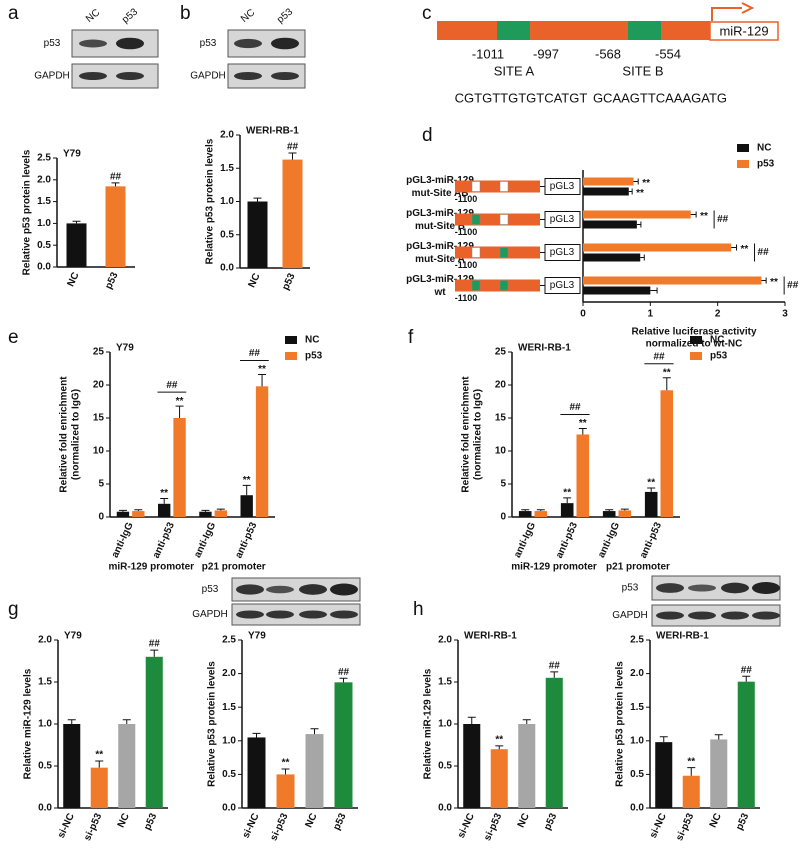 This screenshot has height=857, width=800. I want to click on row-label: mut-Site B, so click(440, 226).